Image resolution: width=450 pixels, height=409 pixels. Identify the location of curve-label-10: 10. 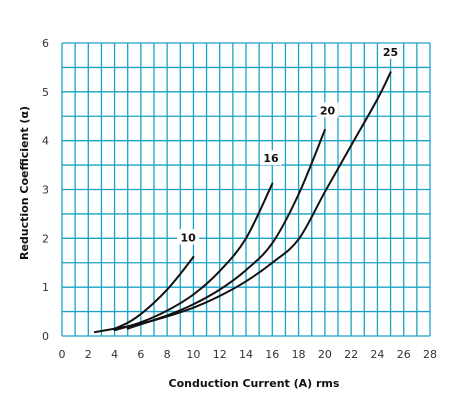
(189, 237).